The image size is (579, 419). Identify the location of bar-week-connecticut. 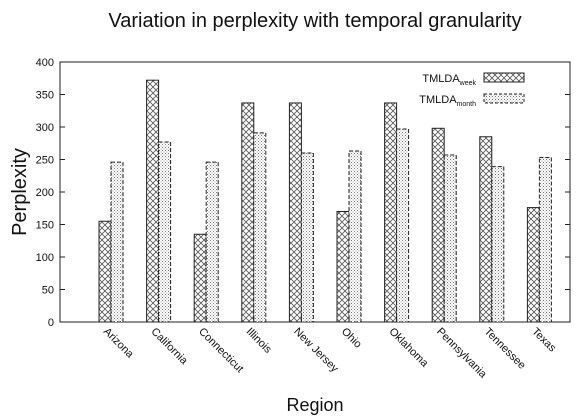
(200, 278).